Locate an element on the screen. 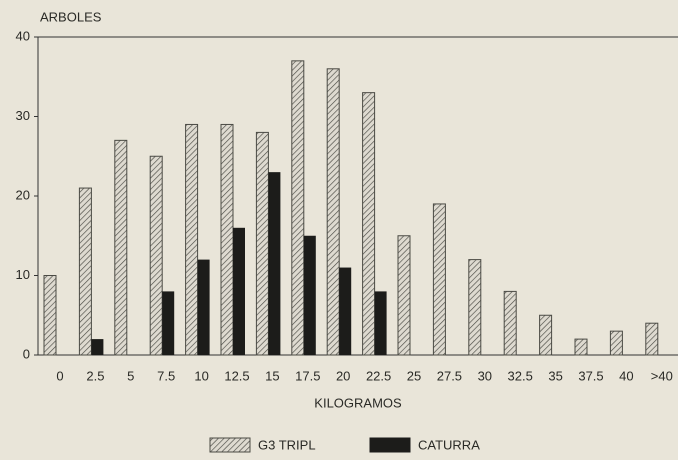  x-tick-label: 5 is located at coordinates (130, 375).